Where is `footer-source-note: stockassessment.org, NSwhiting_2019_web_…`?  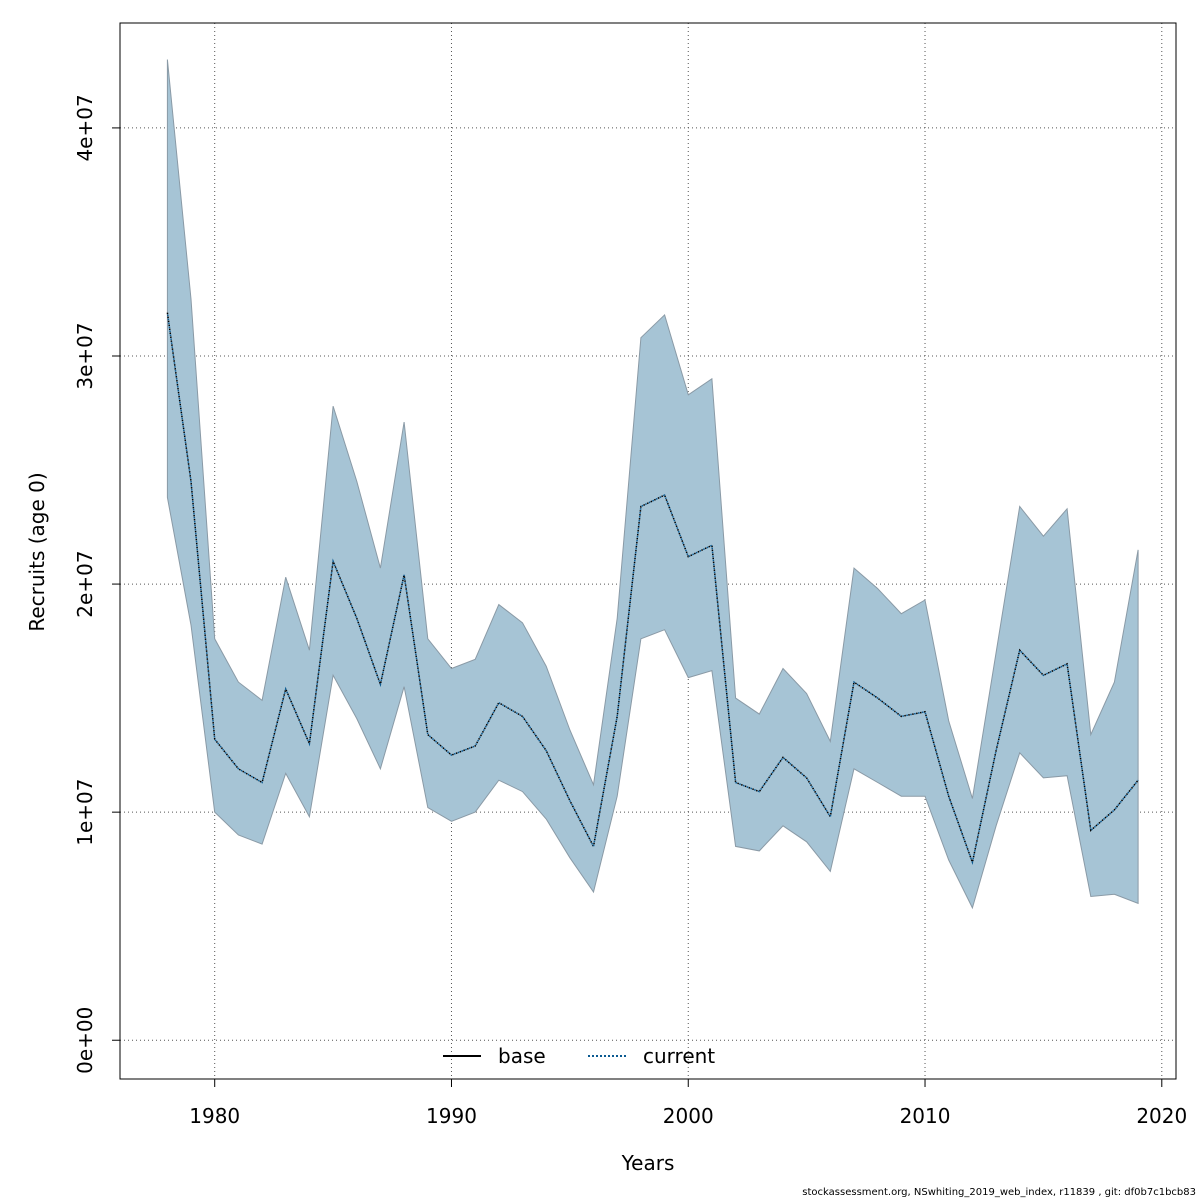
footer-source-note: stockassessment.org, NSwhiting_2019_web_… is located at coordinates (999, 1192).